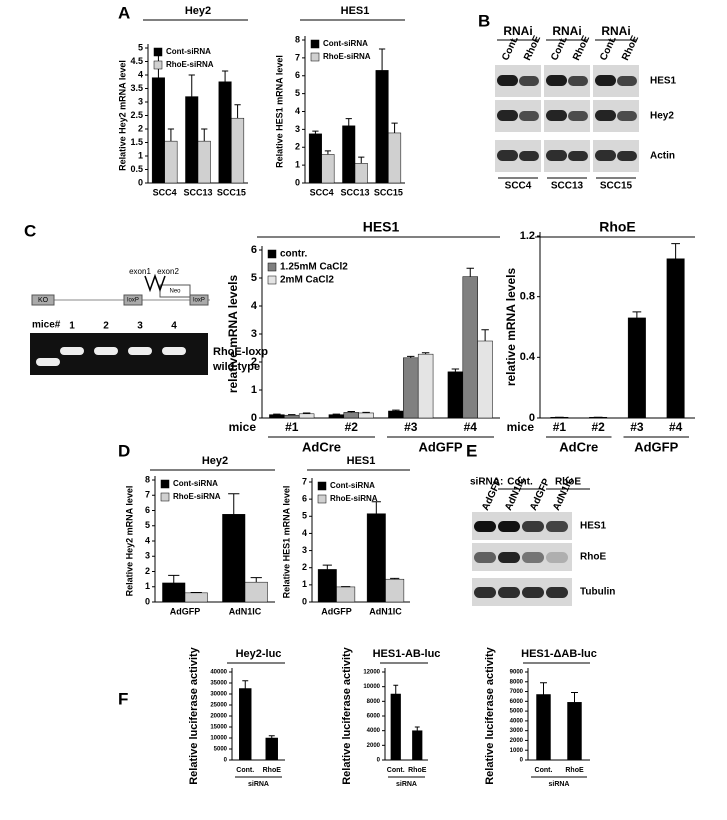 The image size is (727, 820). Describe the element at coordinates (517, 702) in the screenshot. I see `y-tick-label: 6000` at that location.